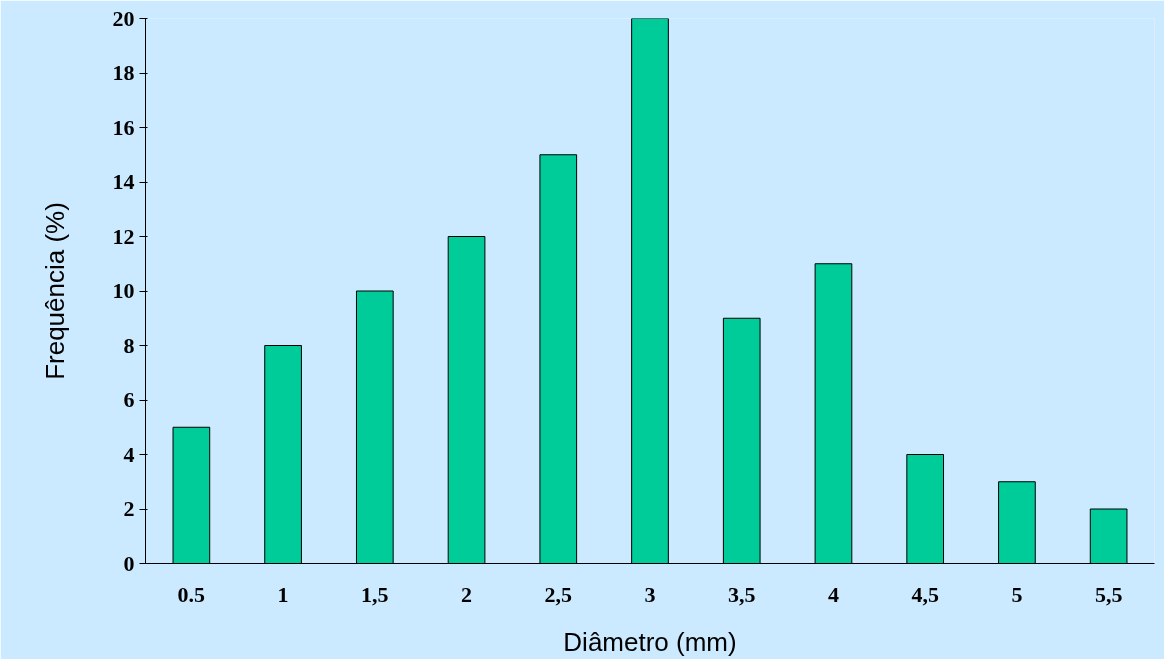 This screenshot has height=659, width=1164. I want to click on y-tick-label: 14, so click(123, 181).